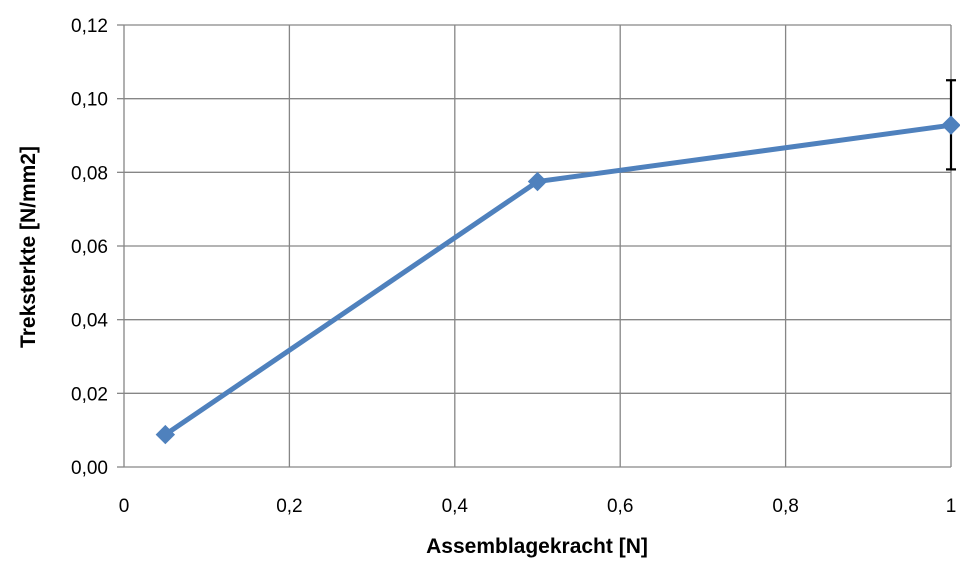 This screenshot has height=561, width=960. I want to click on y-tick-label: 0,04, so click(89, 321).